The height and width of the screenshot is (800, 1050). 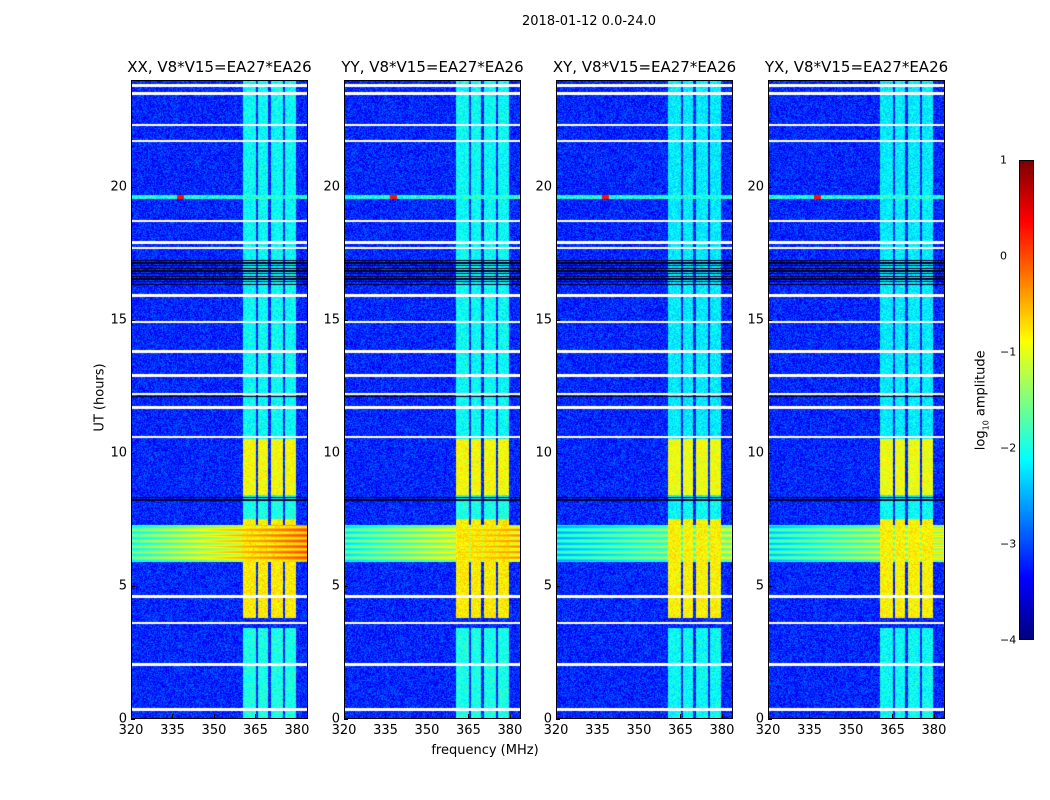 What do you see at coordinates (1003, 256) in the screenshot?
I see `colorbar-tick-label: 0` at bounding box center [1003, 256].